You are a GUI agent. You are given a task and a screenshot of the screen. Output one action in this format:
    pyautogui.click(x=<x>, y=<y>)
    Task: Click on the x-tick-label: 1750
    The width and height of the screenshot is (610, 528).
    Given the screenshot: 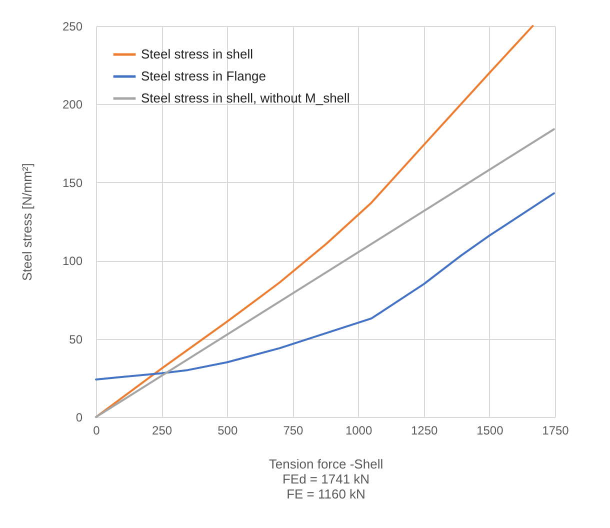 What is the action you would take?
    pyautogui.click(x=556, y=431)
    